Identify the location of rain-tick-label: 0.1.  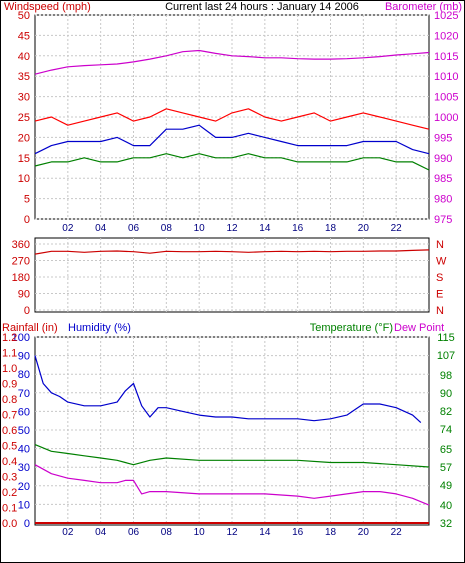
(9, 509).